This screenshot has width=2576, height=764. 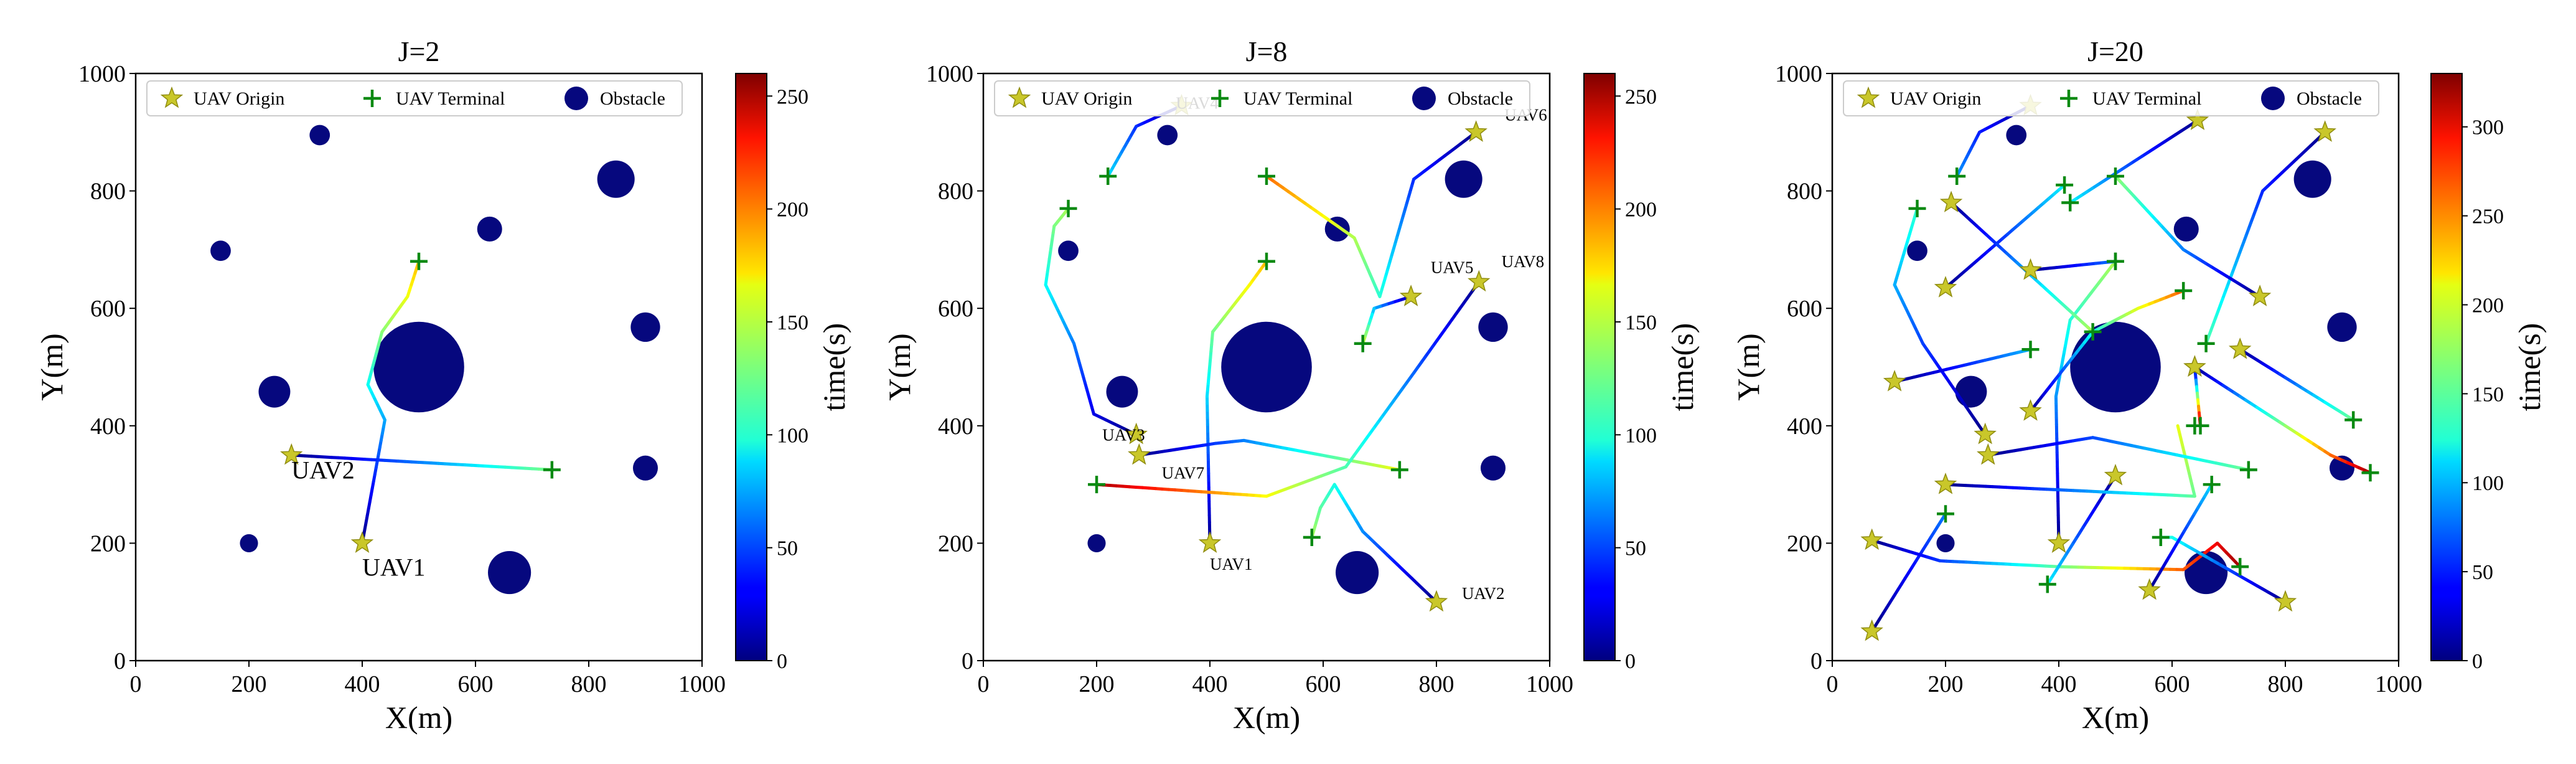 I want to click on obstacles, so click(x=1283, y=360).